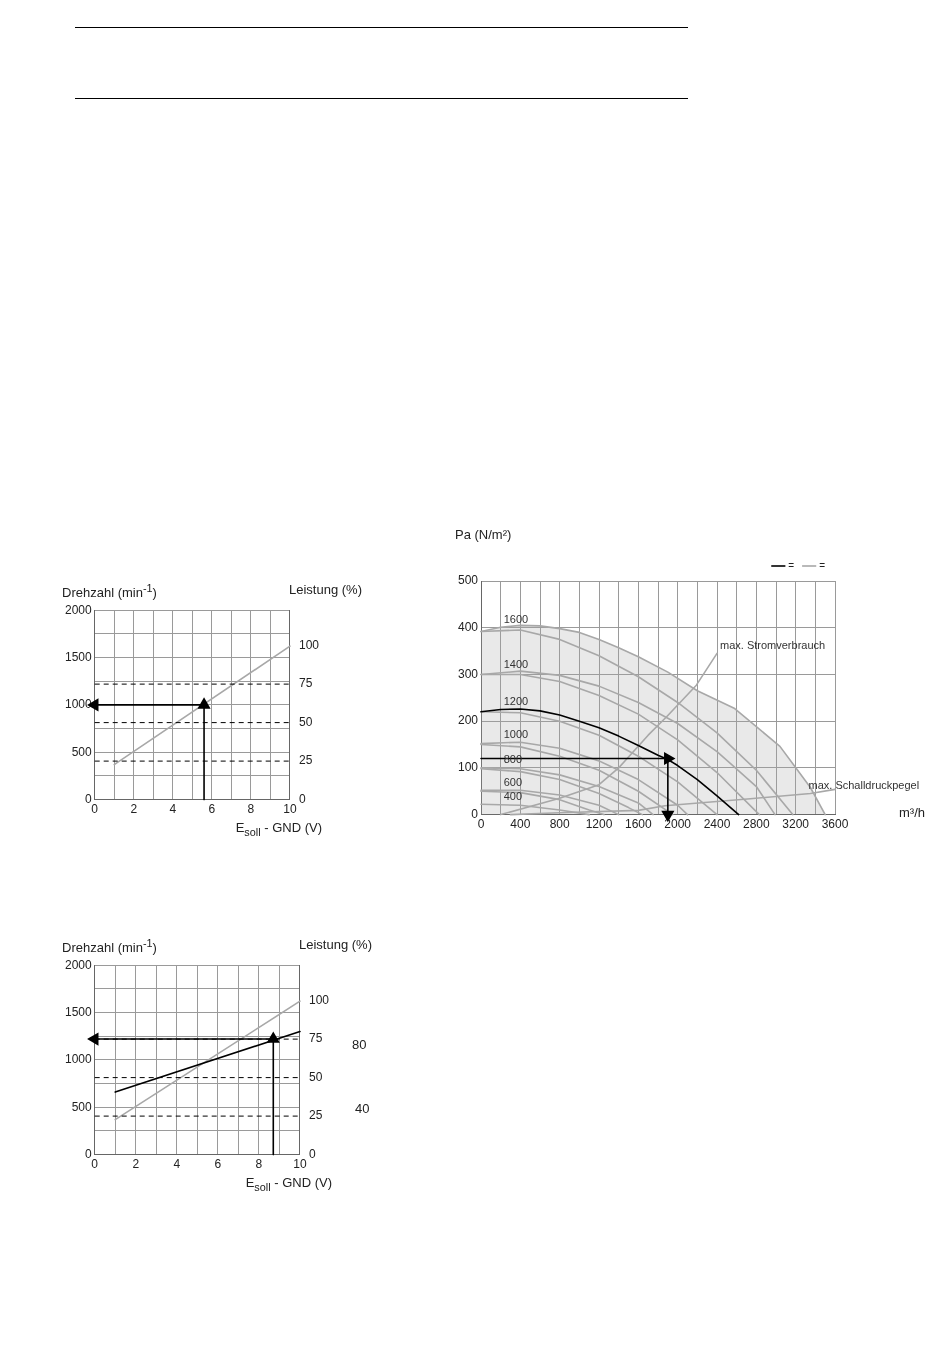 Image resolution: width=950 pixels, height=1360 pixels. Describe the element at coordinates (516, 663) in the screenshot. I see `annotation: 1400` at that location.